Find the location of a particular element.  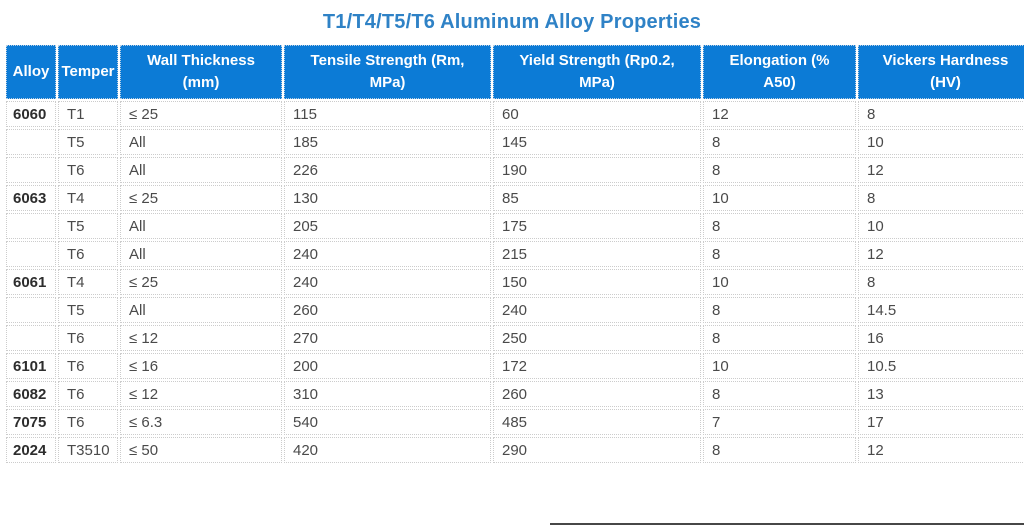

cell-tensile_strength: 270 is located at coordinates (387, 338).